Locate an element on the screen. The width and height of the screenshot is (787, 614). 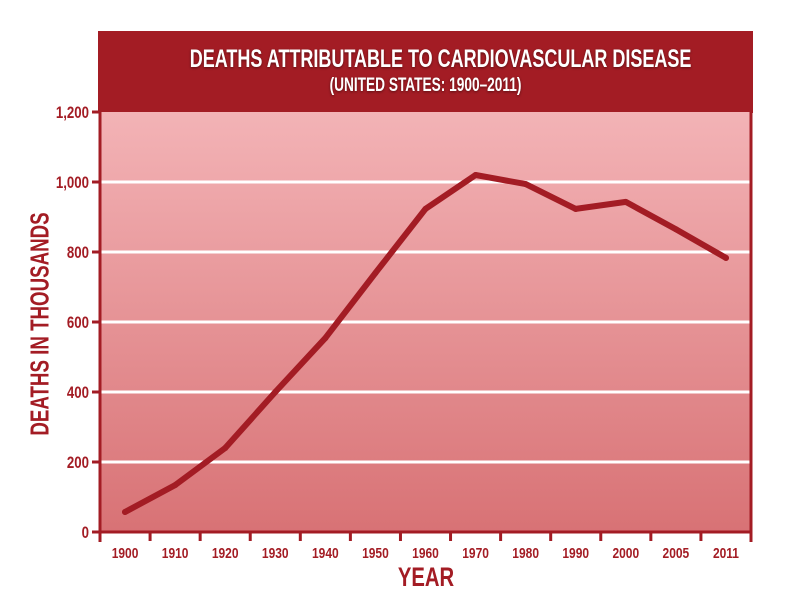
y-tick-label: 600 is located at coordinates (78, 323).